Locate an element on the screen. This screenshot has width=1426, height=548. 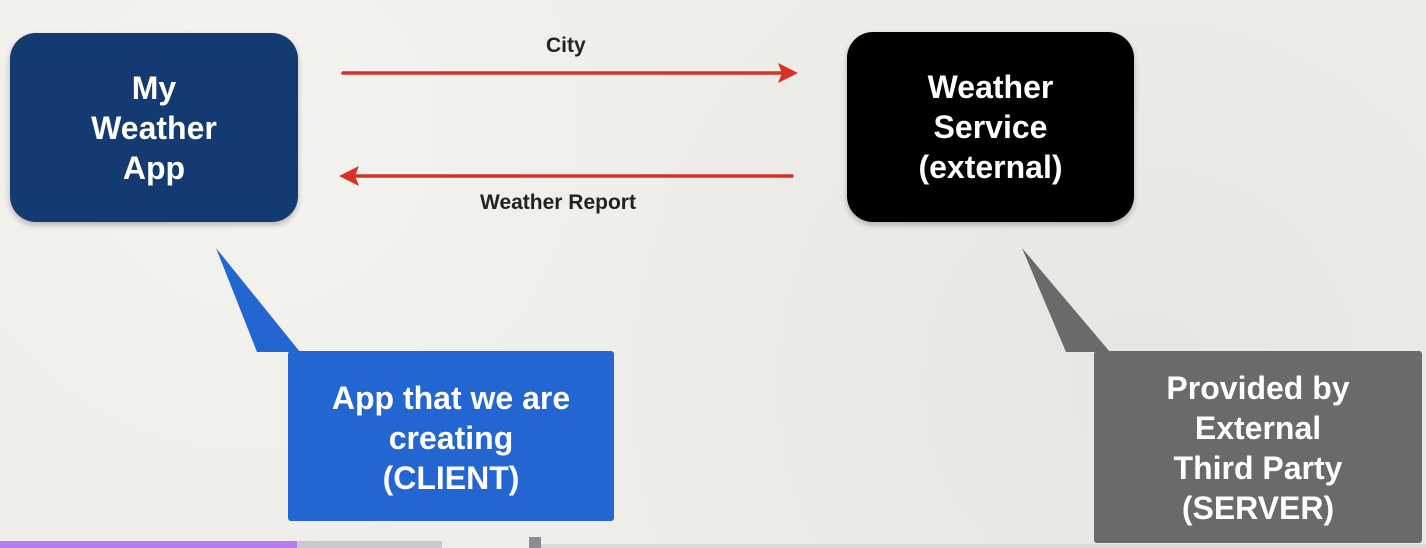
video-progress-buffer is located at coordinates (369, 544).